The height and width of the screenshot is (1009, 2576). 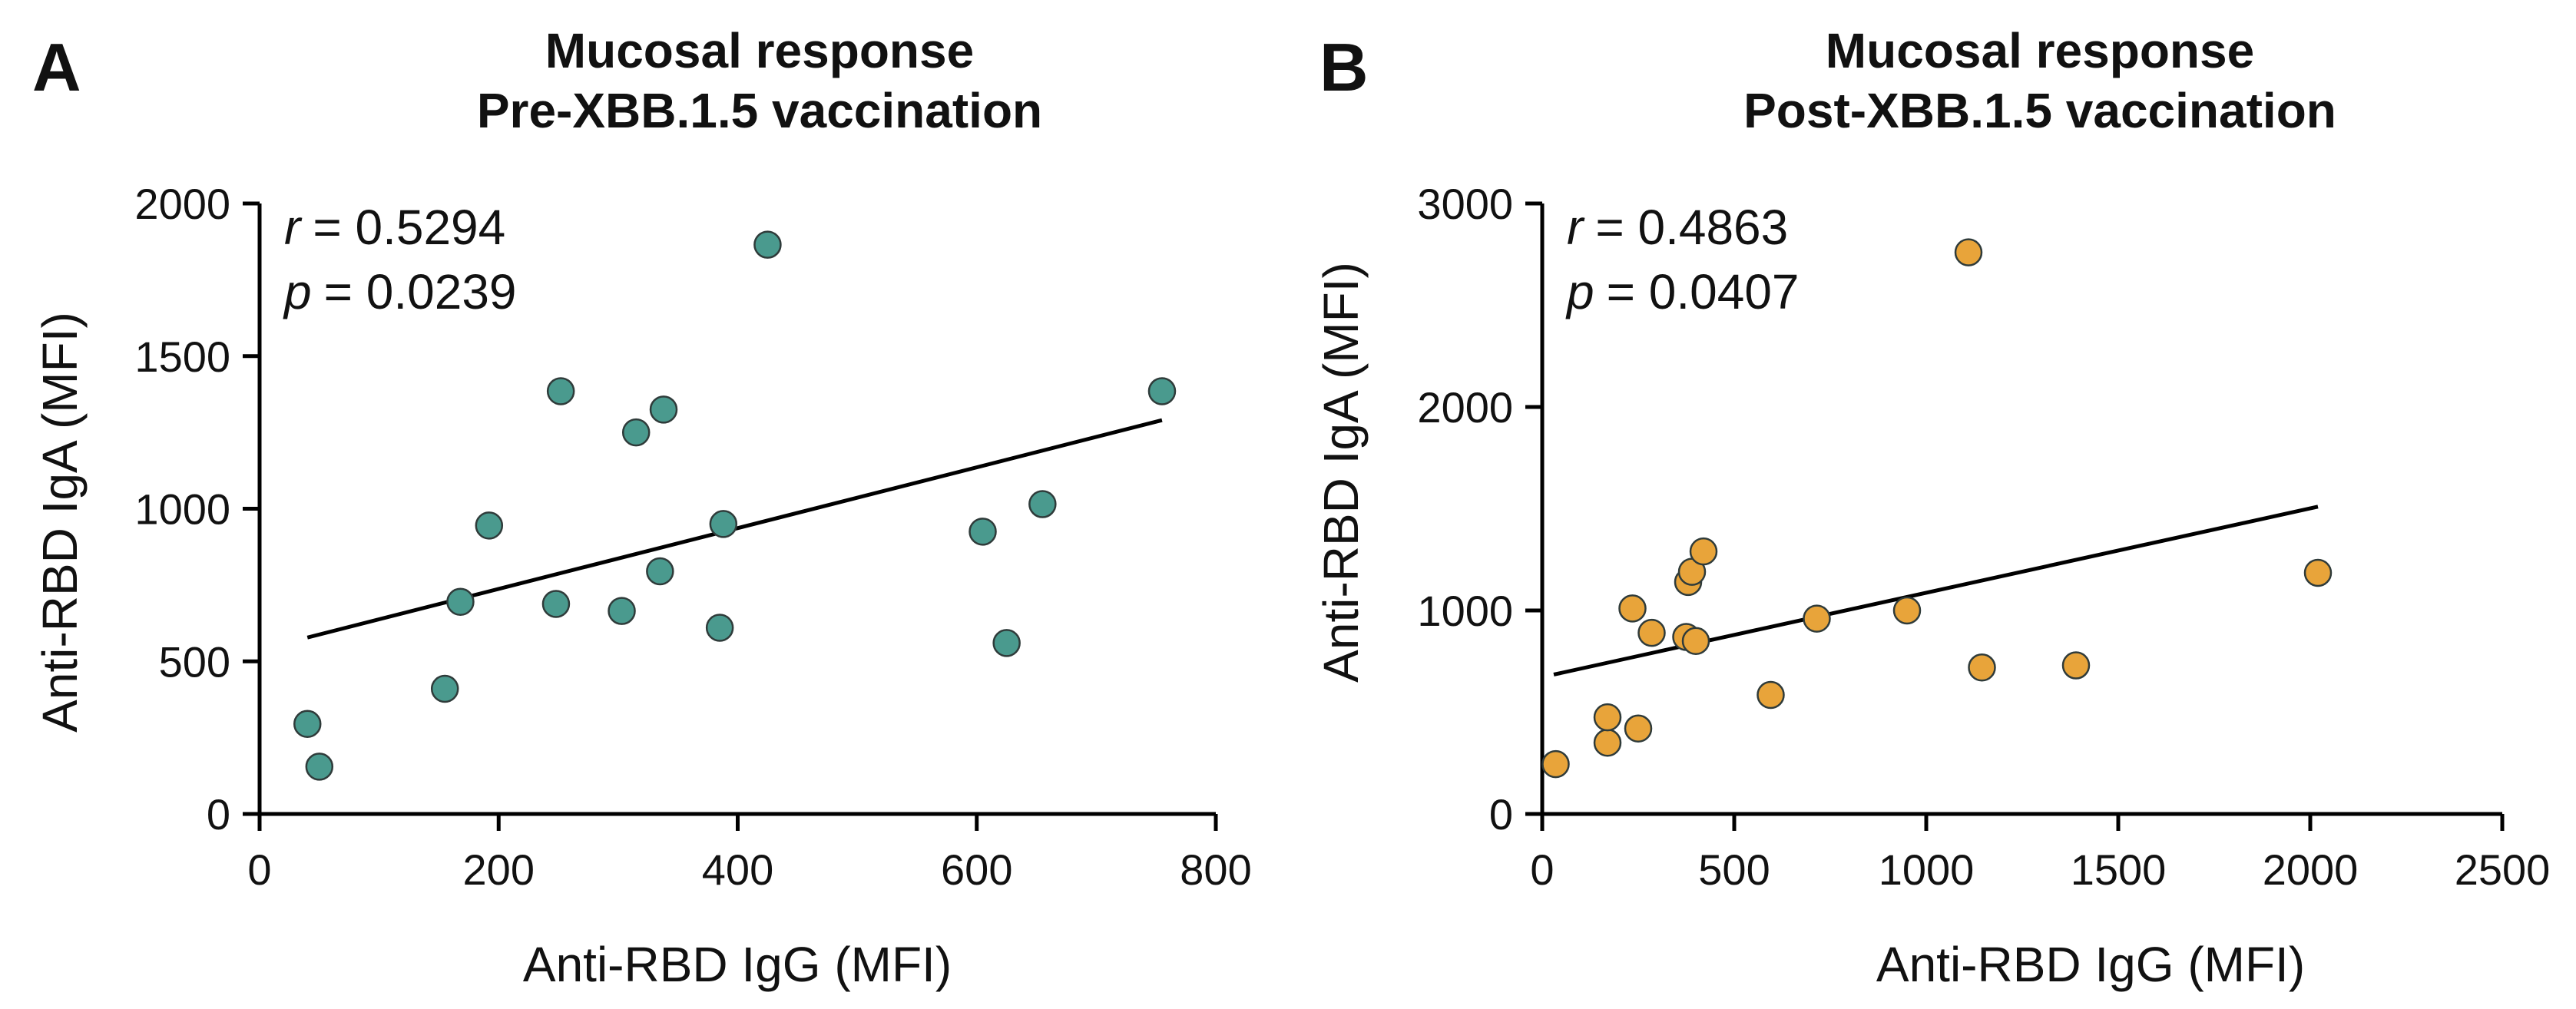 What do you see at coordinates (182, 356) in the screenshot?
I see `y-tick-label-a: 1500` at bounding box center [182, 356].